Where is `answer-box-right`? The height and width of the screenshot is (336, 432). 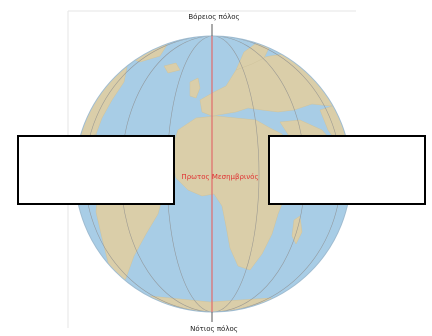 answer-box-right is located at coordinates (347, 170).